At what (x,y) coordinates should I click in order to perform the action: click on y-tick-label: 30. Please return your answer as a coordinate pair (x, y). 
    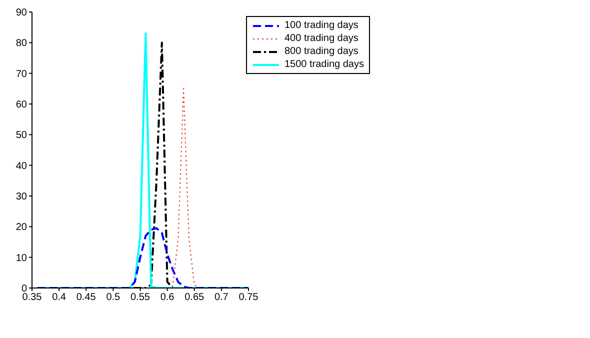
    Looking at the image, I should click on (22, 197).